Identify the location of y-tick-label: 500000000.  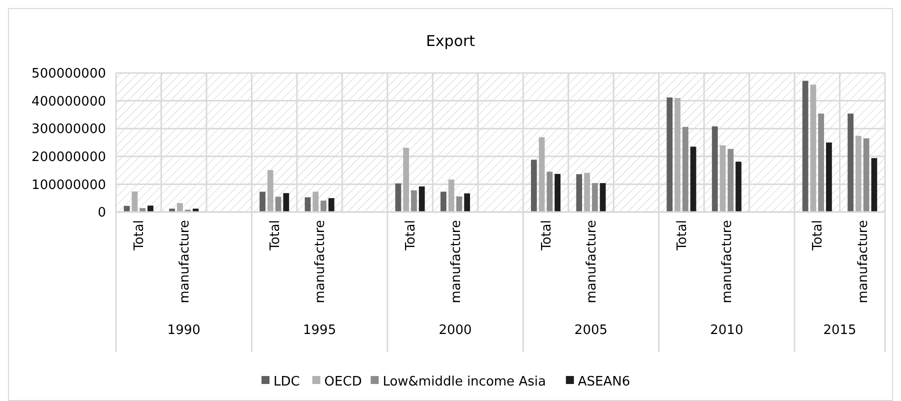
(69, 74).